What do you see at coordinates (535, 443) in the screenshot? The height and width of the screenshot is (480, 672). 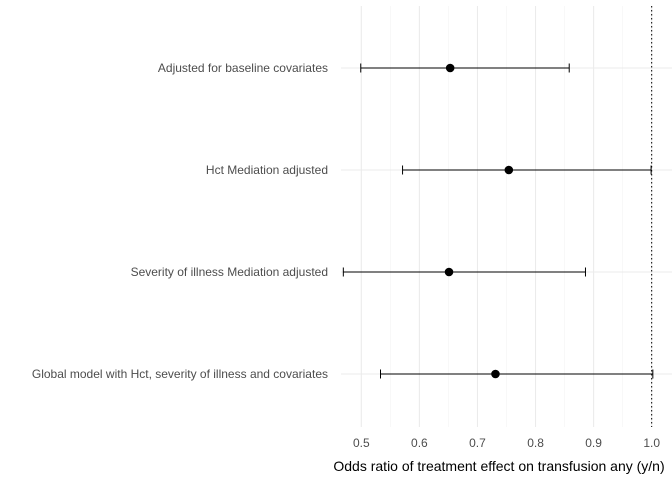 I see `x-tick-label: 0.8` at bounding box center [535, 443].